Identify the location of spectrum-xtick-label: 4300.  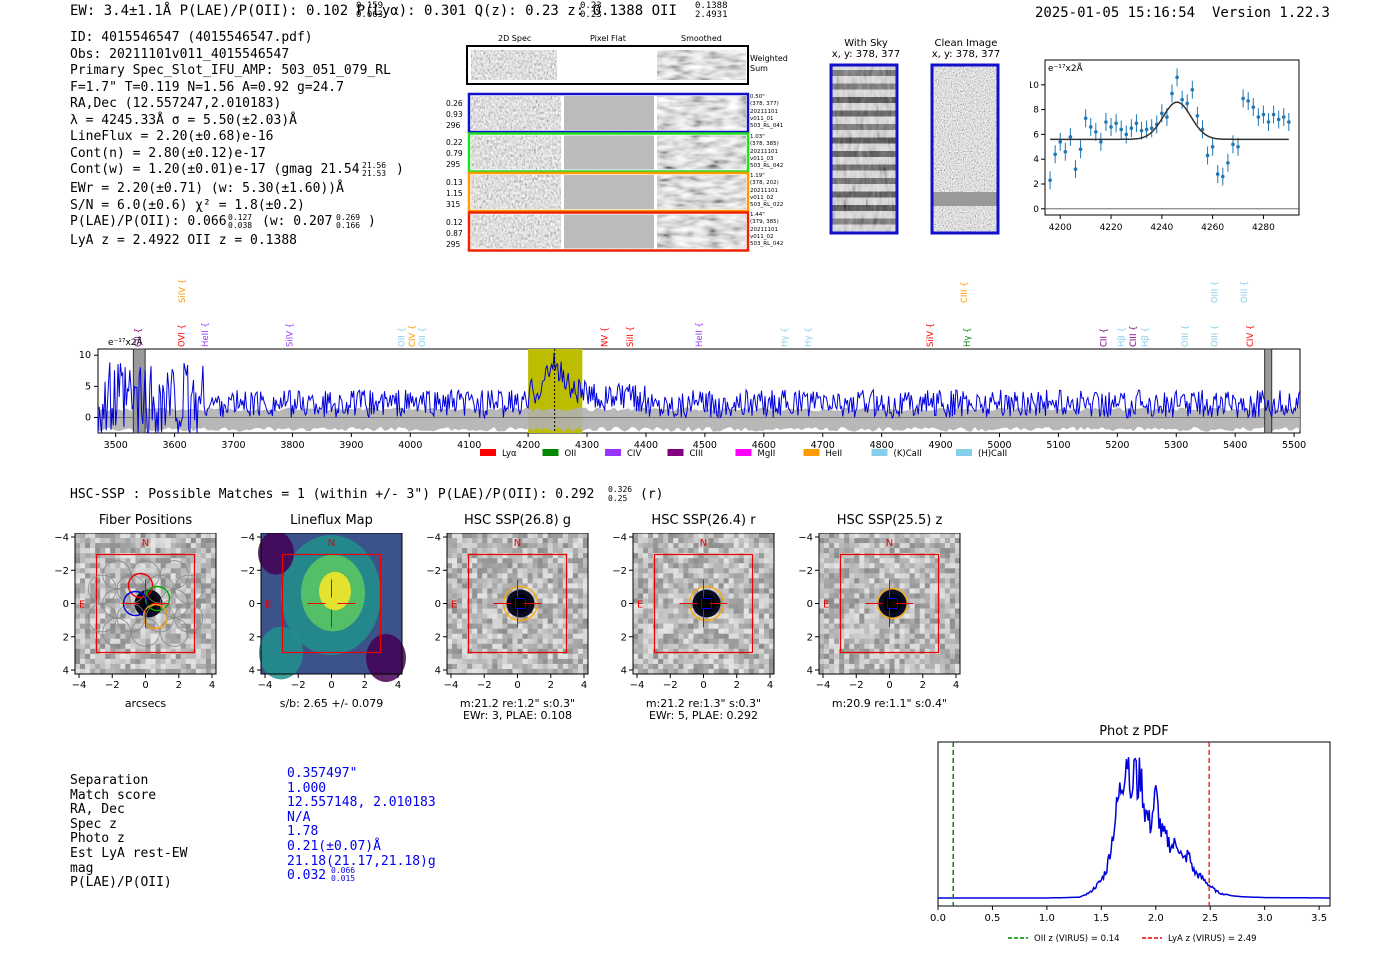
(587, 445).